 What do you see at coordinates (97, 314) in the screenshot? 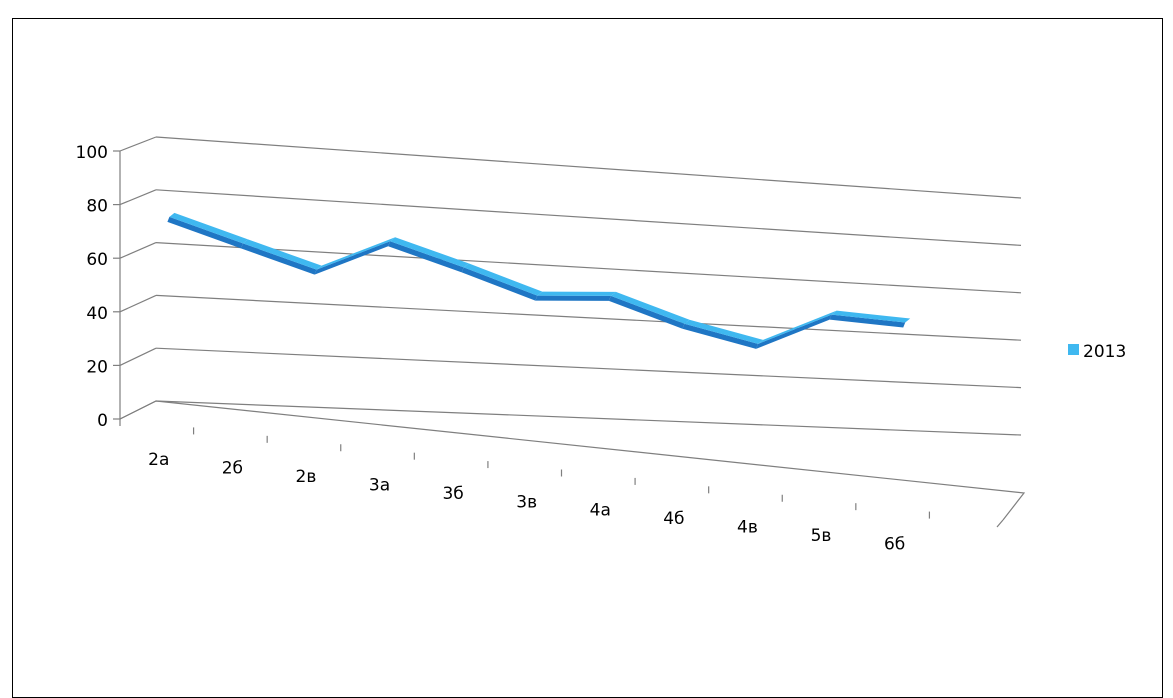
I see `y-tick-label: 40` at bounding box center [97, 314].